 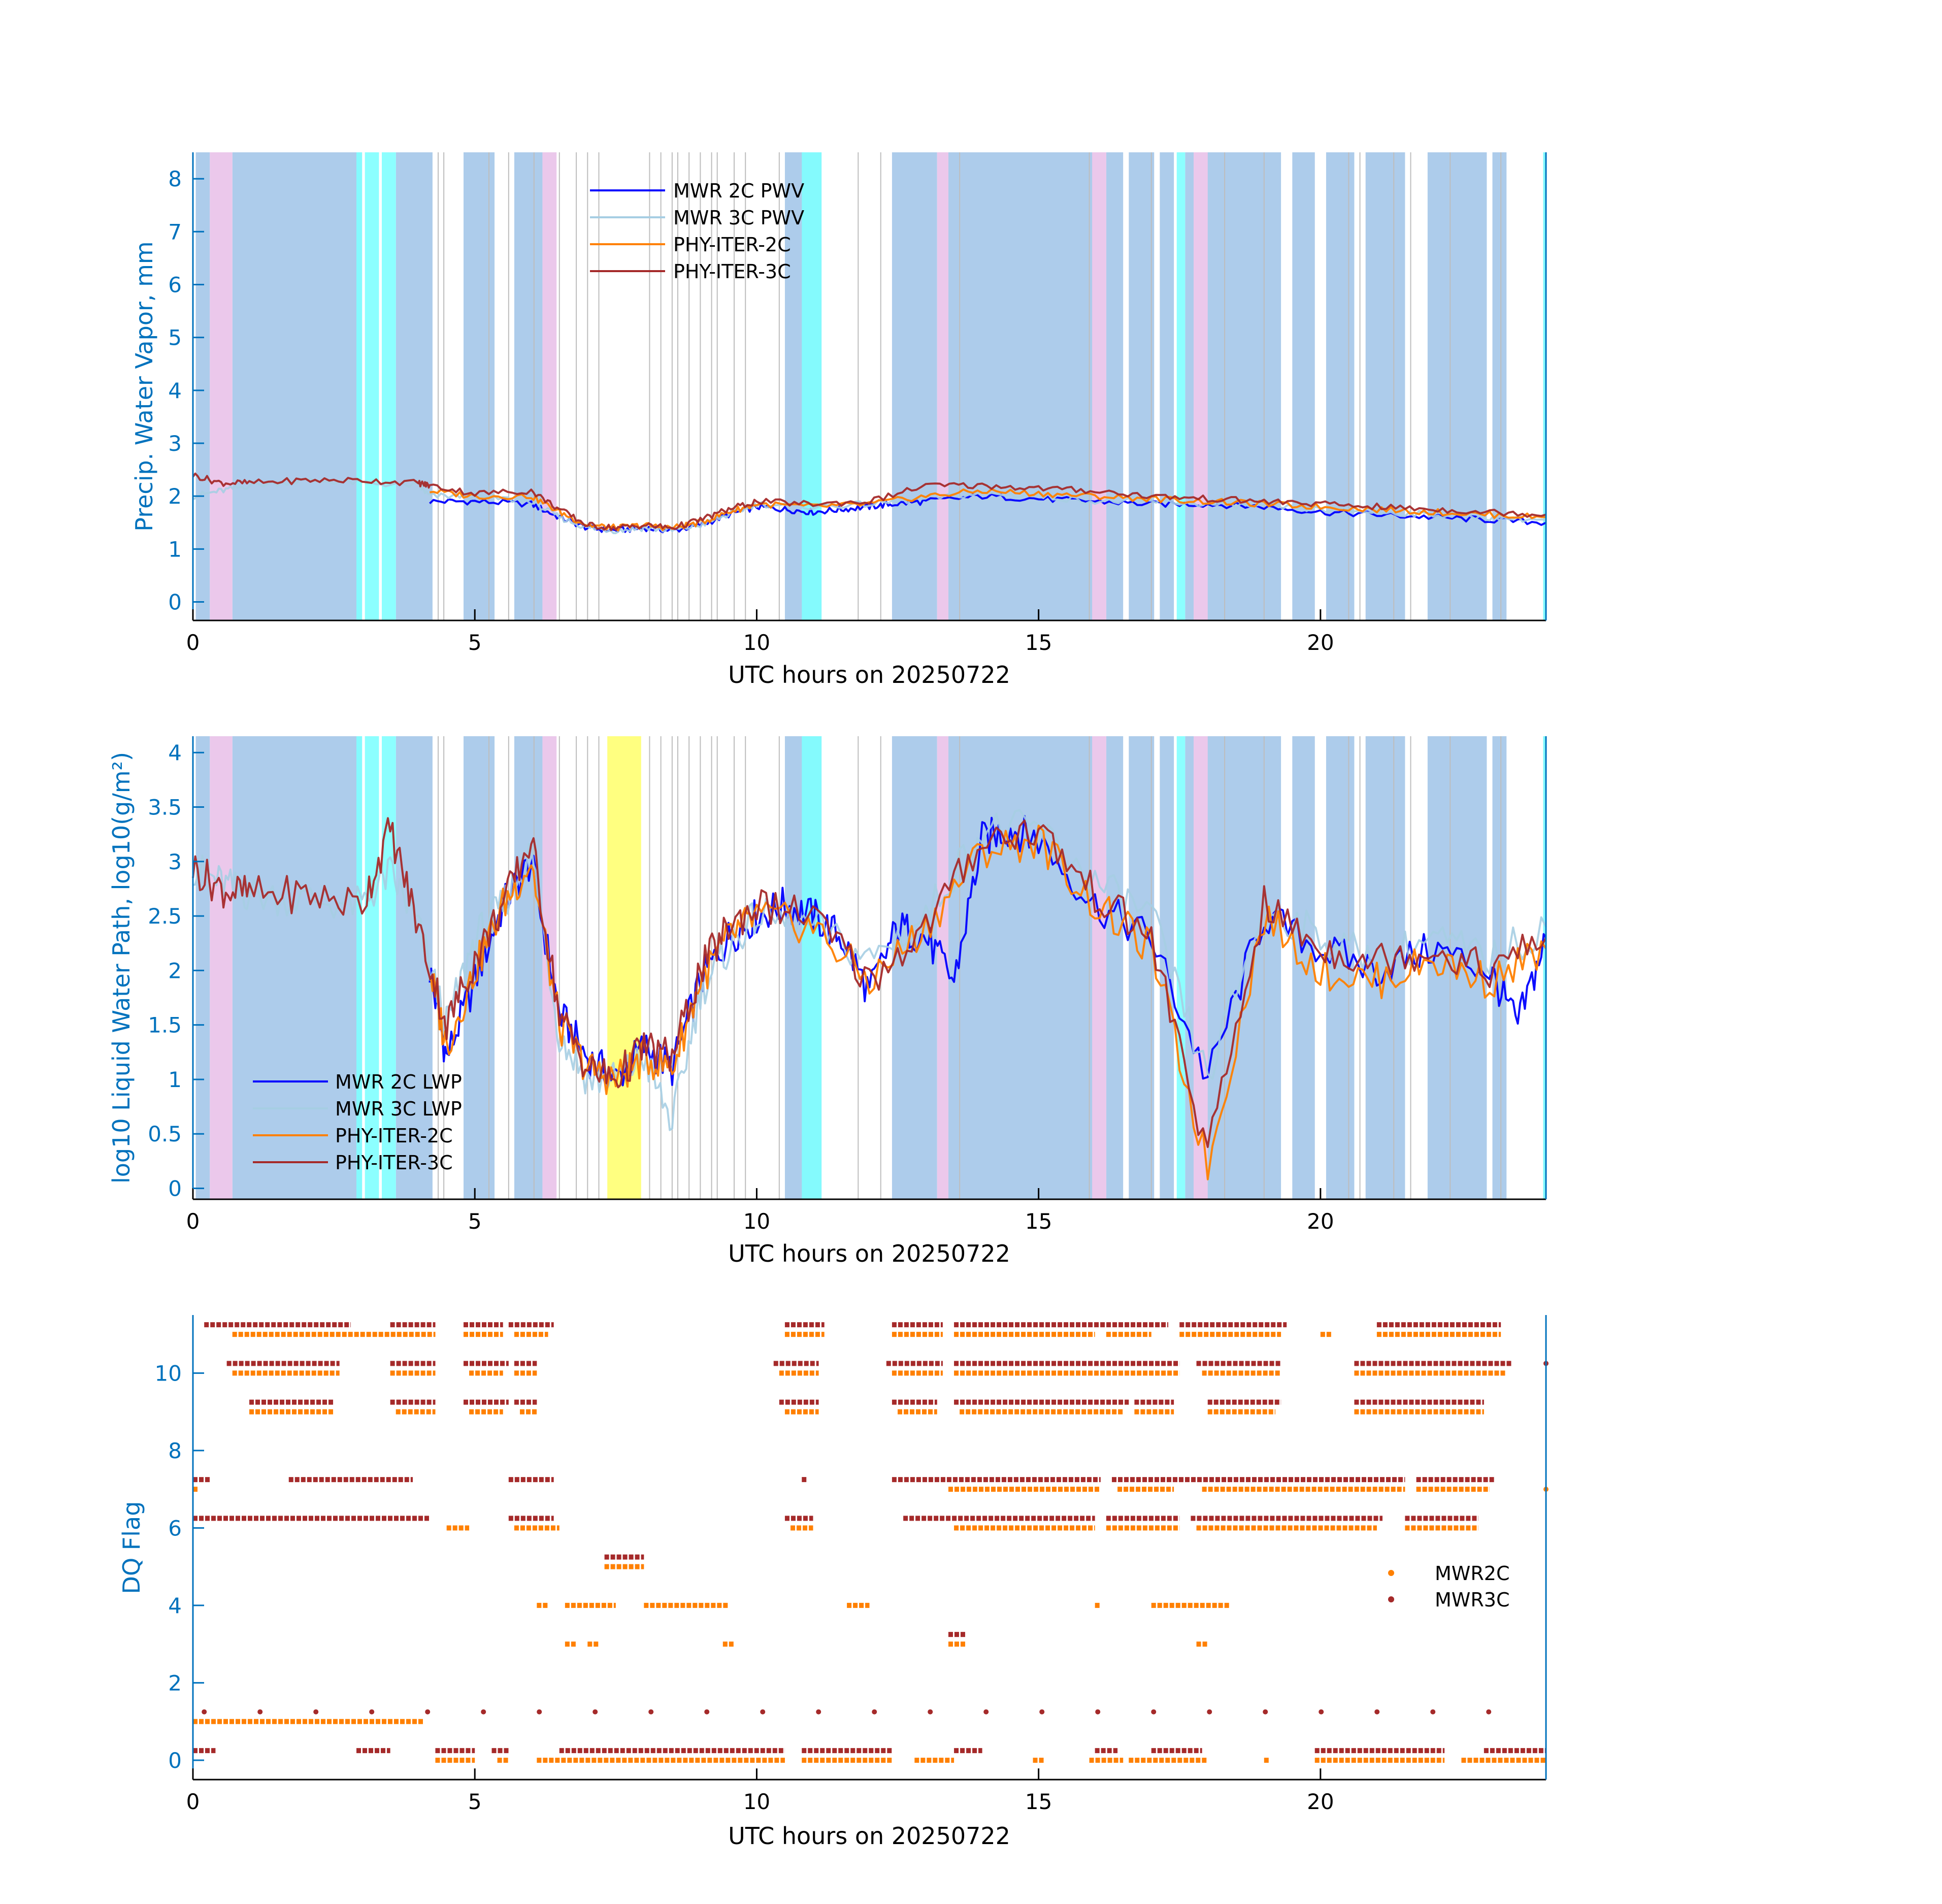 What do you see at coordinates (475, 1802) in the screenshot?
I see `dq-xtick-label: 5` at bounding box center [475, 1802].